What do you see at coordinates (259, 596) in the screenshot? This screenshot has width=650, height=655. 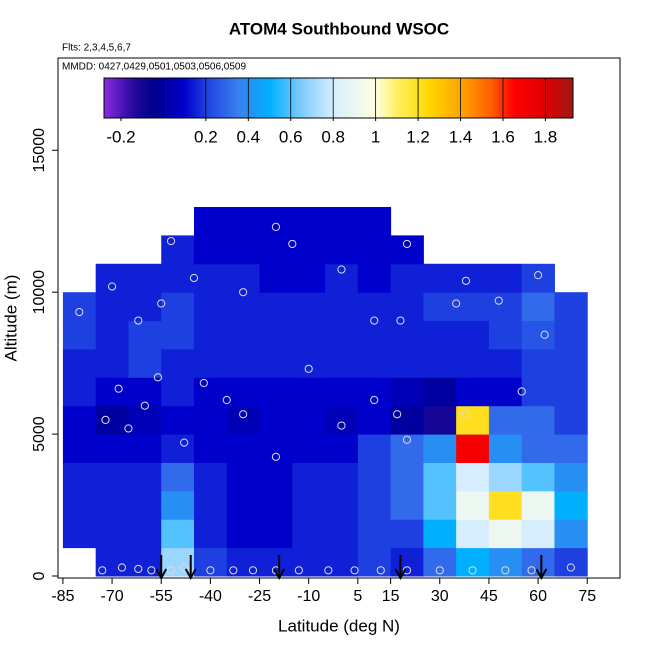 I see `x-tick-label: -25` at bounding box center [259, 596].